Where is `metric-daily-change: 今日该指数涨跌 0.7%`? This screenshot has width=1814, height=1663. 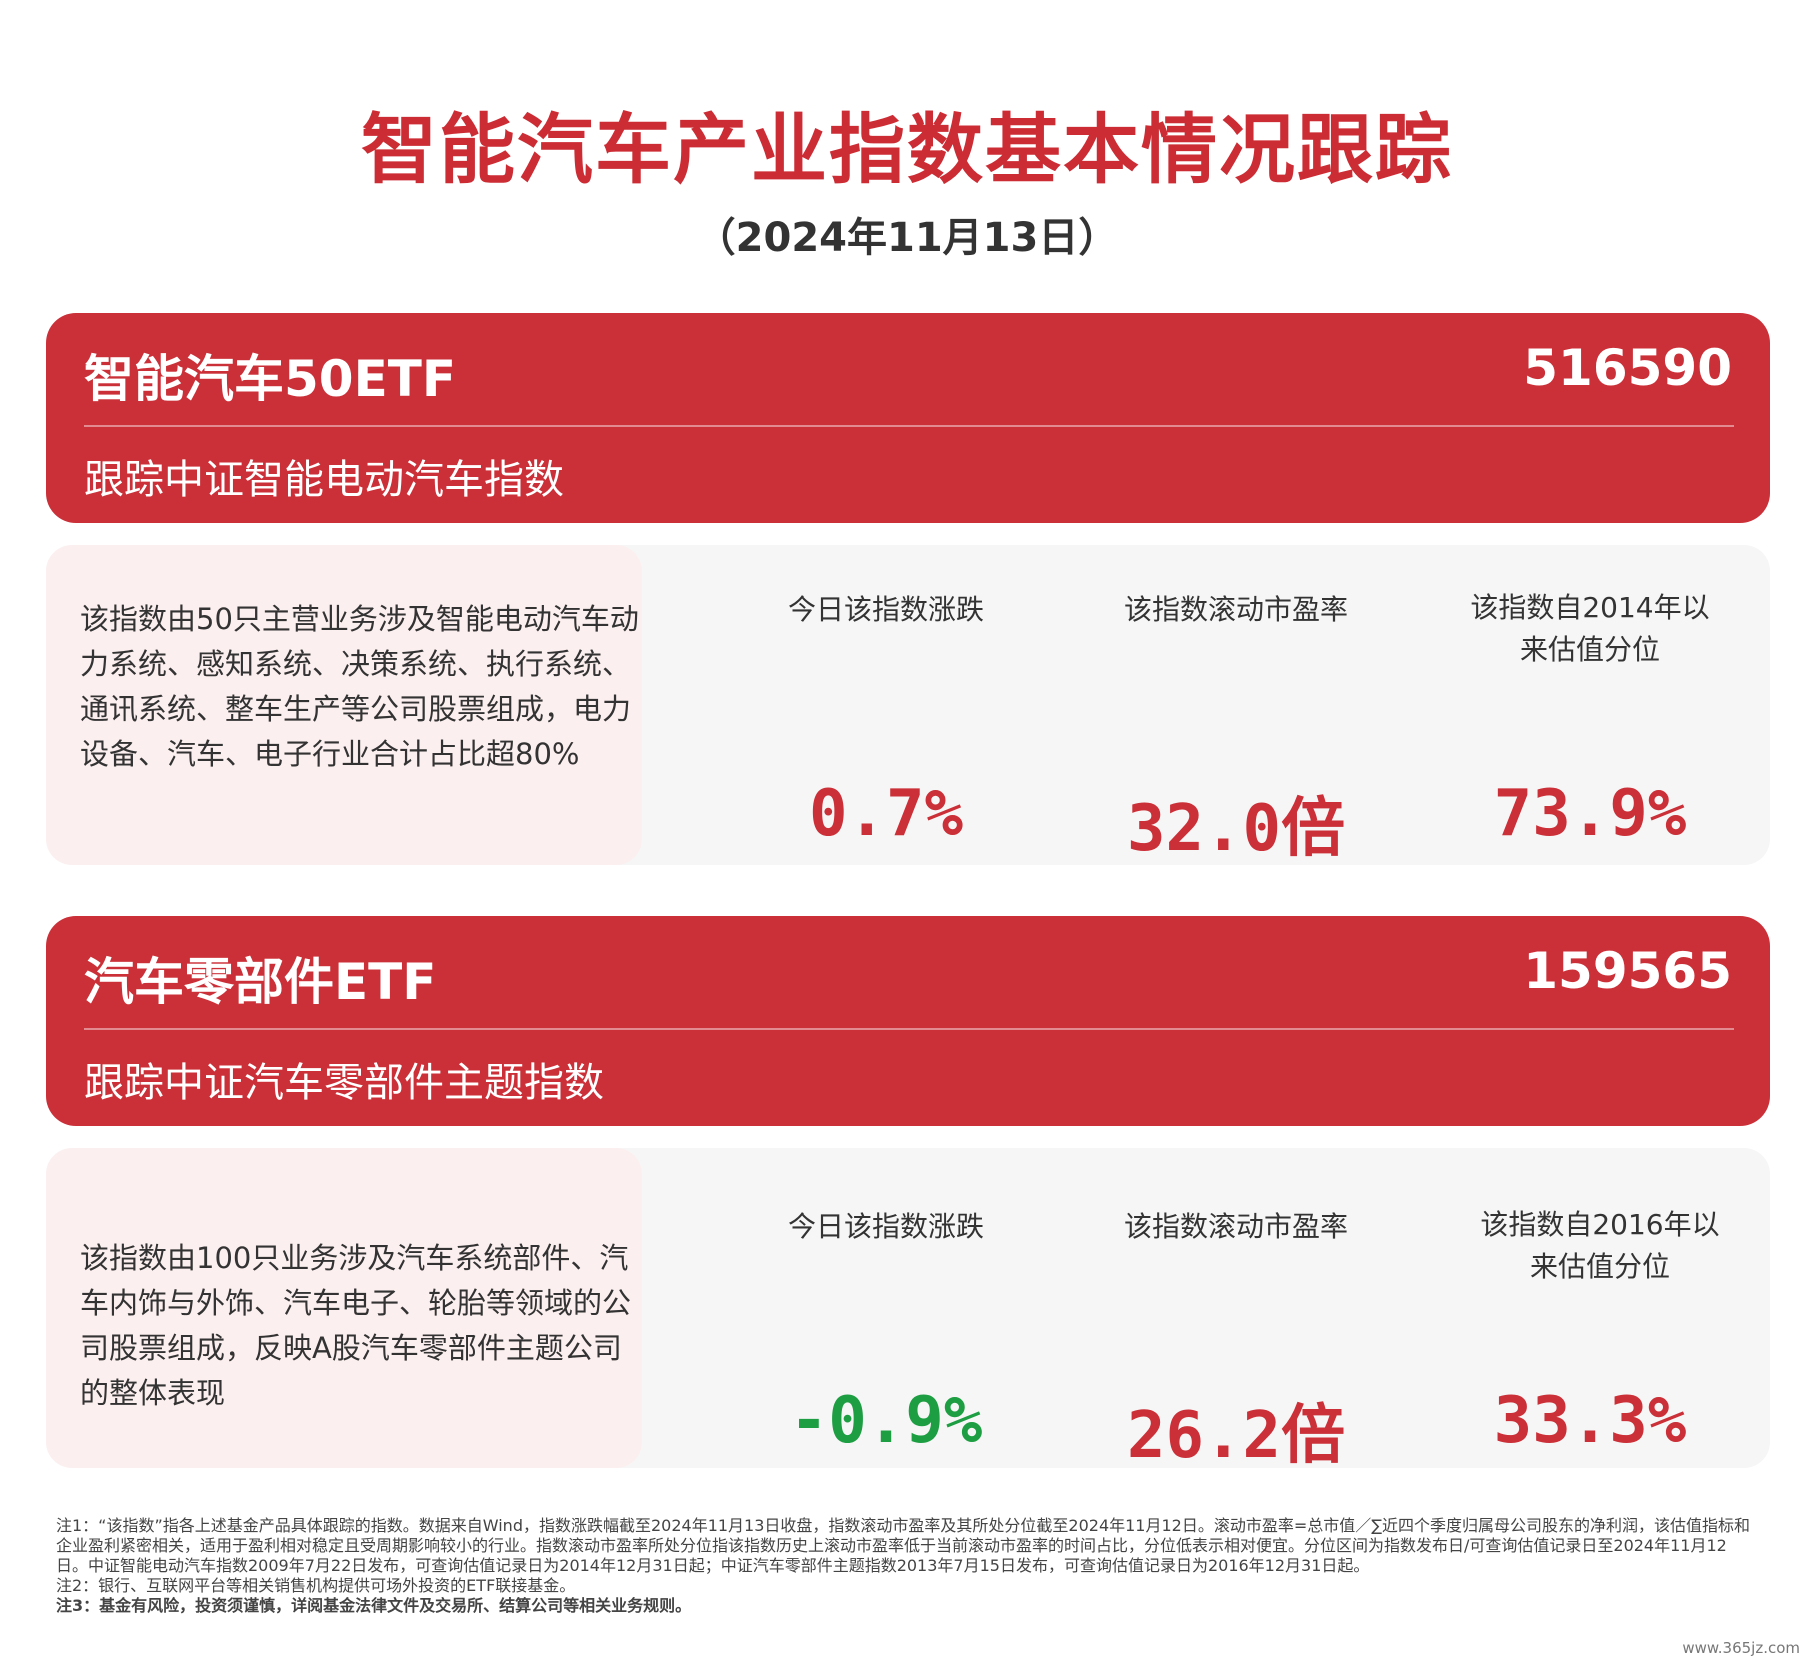
metric-daily-change: 今日该指数涨跌 0.7% is located at coordinates (886, 720).